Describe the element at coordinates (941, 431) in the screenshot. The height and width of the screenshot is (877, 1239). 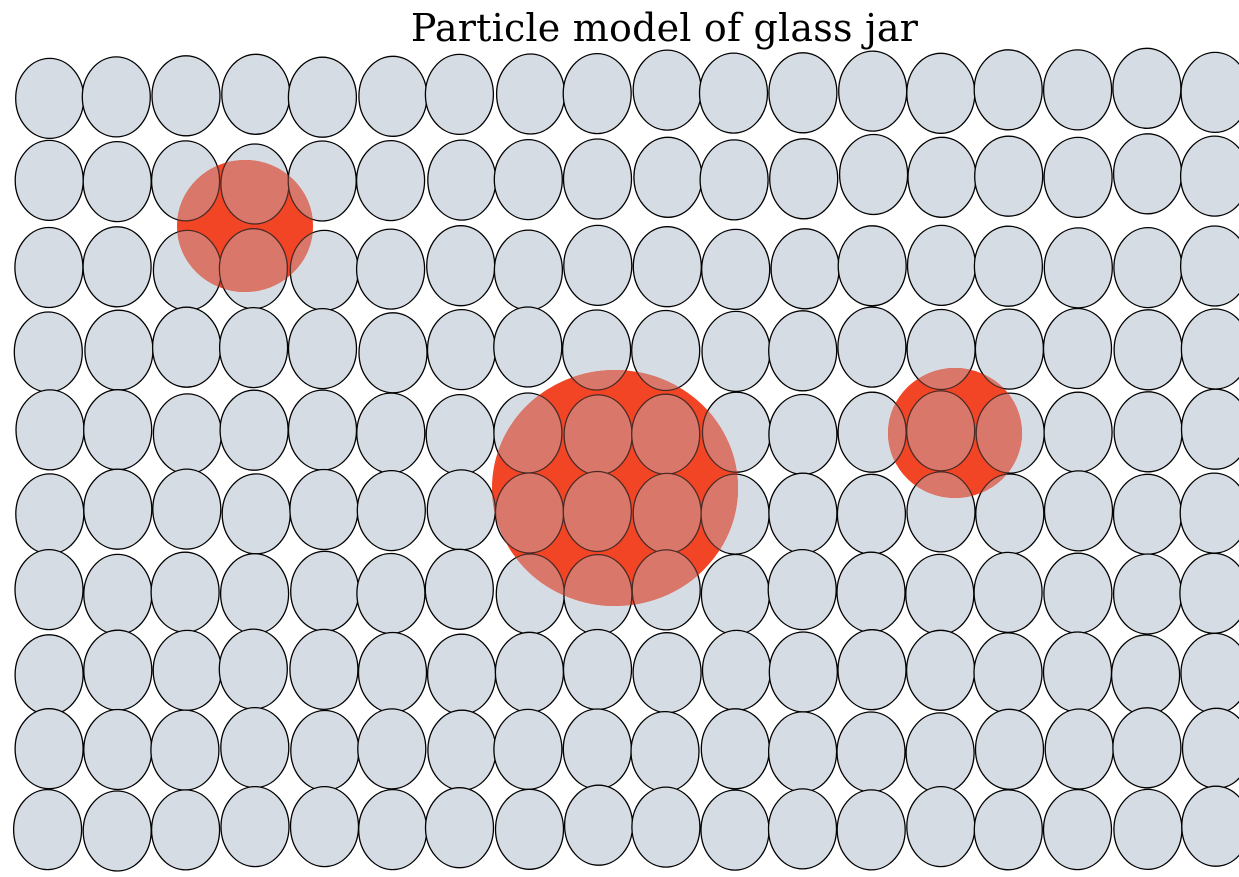
I see `highlighted-particle` at that location.